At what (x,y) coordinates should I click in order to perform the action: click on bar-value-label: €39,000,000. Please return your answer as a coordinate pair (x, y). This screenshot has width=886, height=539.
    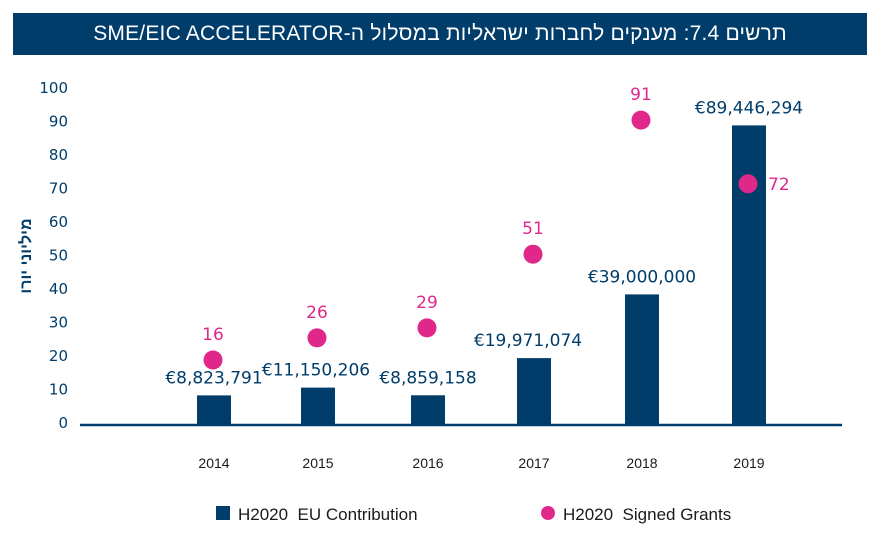
    Looking at the image, I should click on (642, 277).